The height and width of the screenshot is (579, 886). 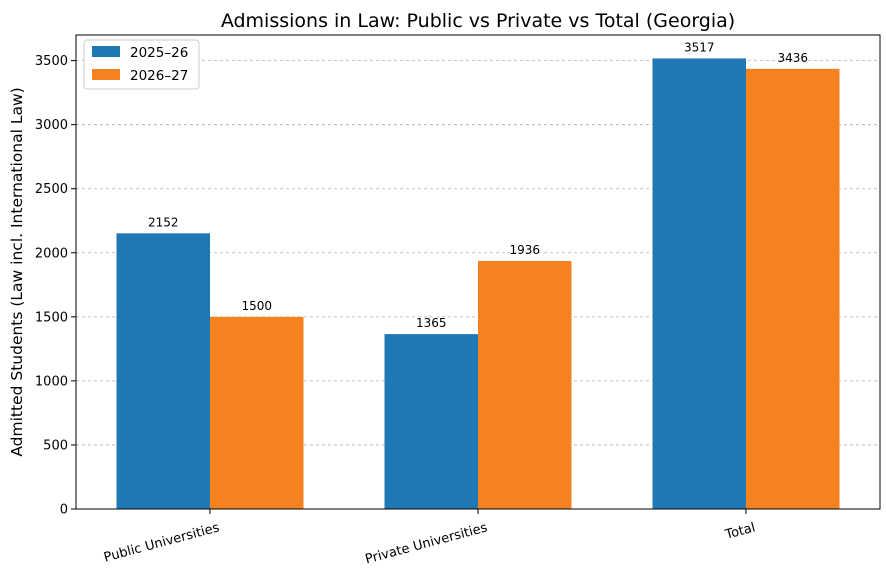 What do you see at coordinates (51, 381) in the screenshot?
I see `y-tick-label: 1000` at bounding box center [51, 381].